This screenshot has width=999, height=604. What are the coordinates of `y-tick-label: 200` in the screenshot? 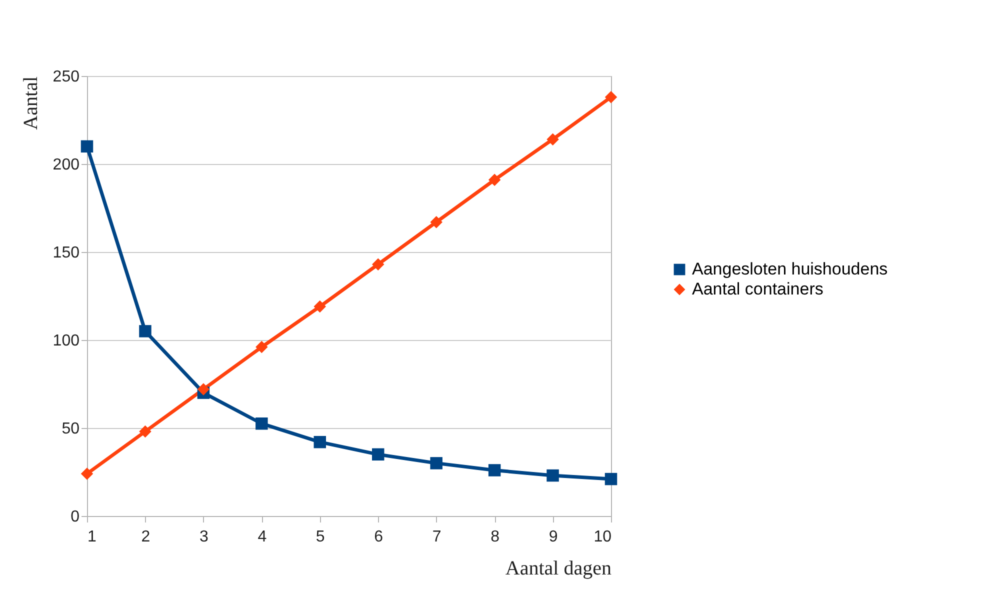 It's located at (66, 165).